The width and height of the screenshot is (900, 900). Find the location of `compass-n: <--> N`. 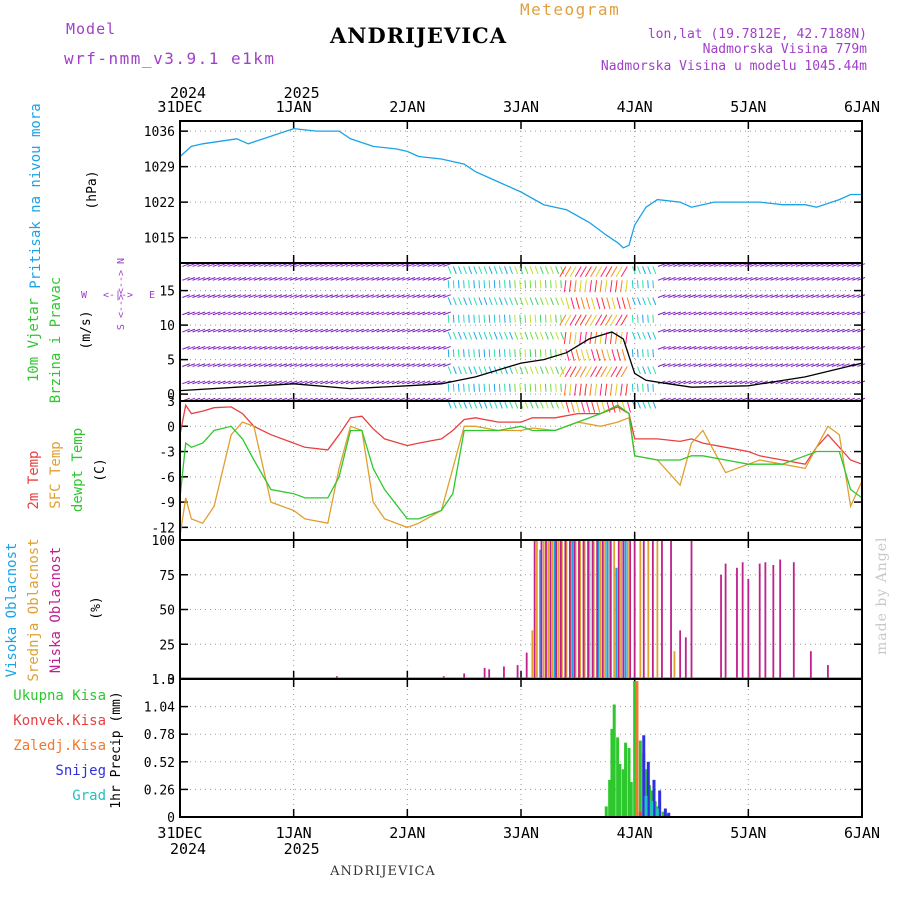

compass-n: <--> N is located at coordinates (121, 276).